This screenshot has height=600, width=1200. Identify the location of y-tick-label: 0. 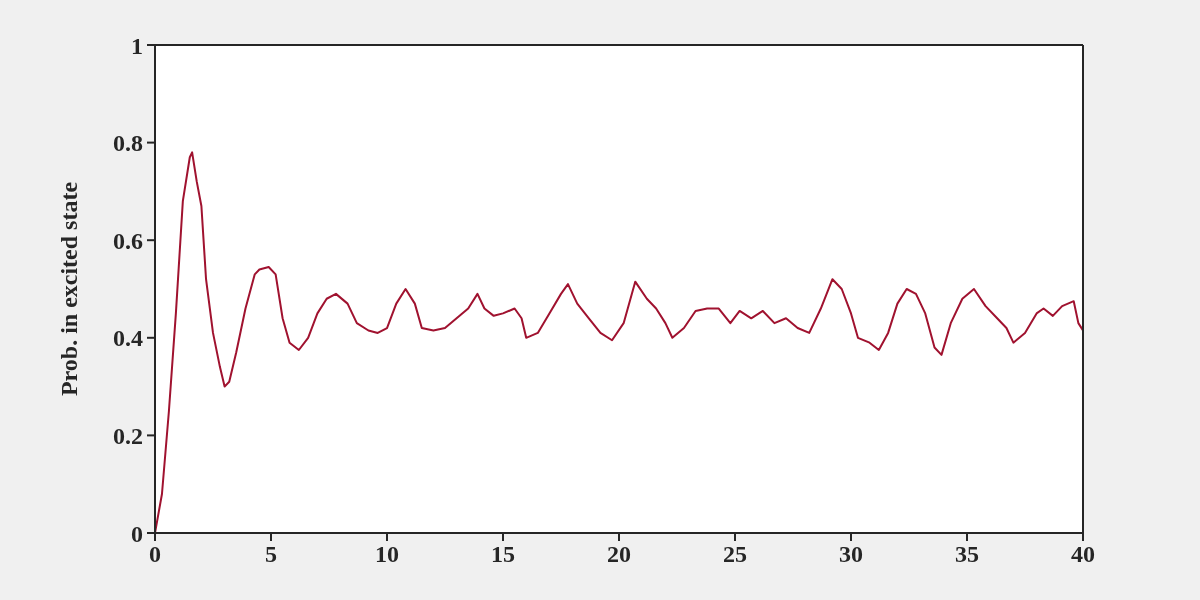
(137, 533).